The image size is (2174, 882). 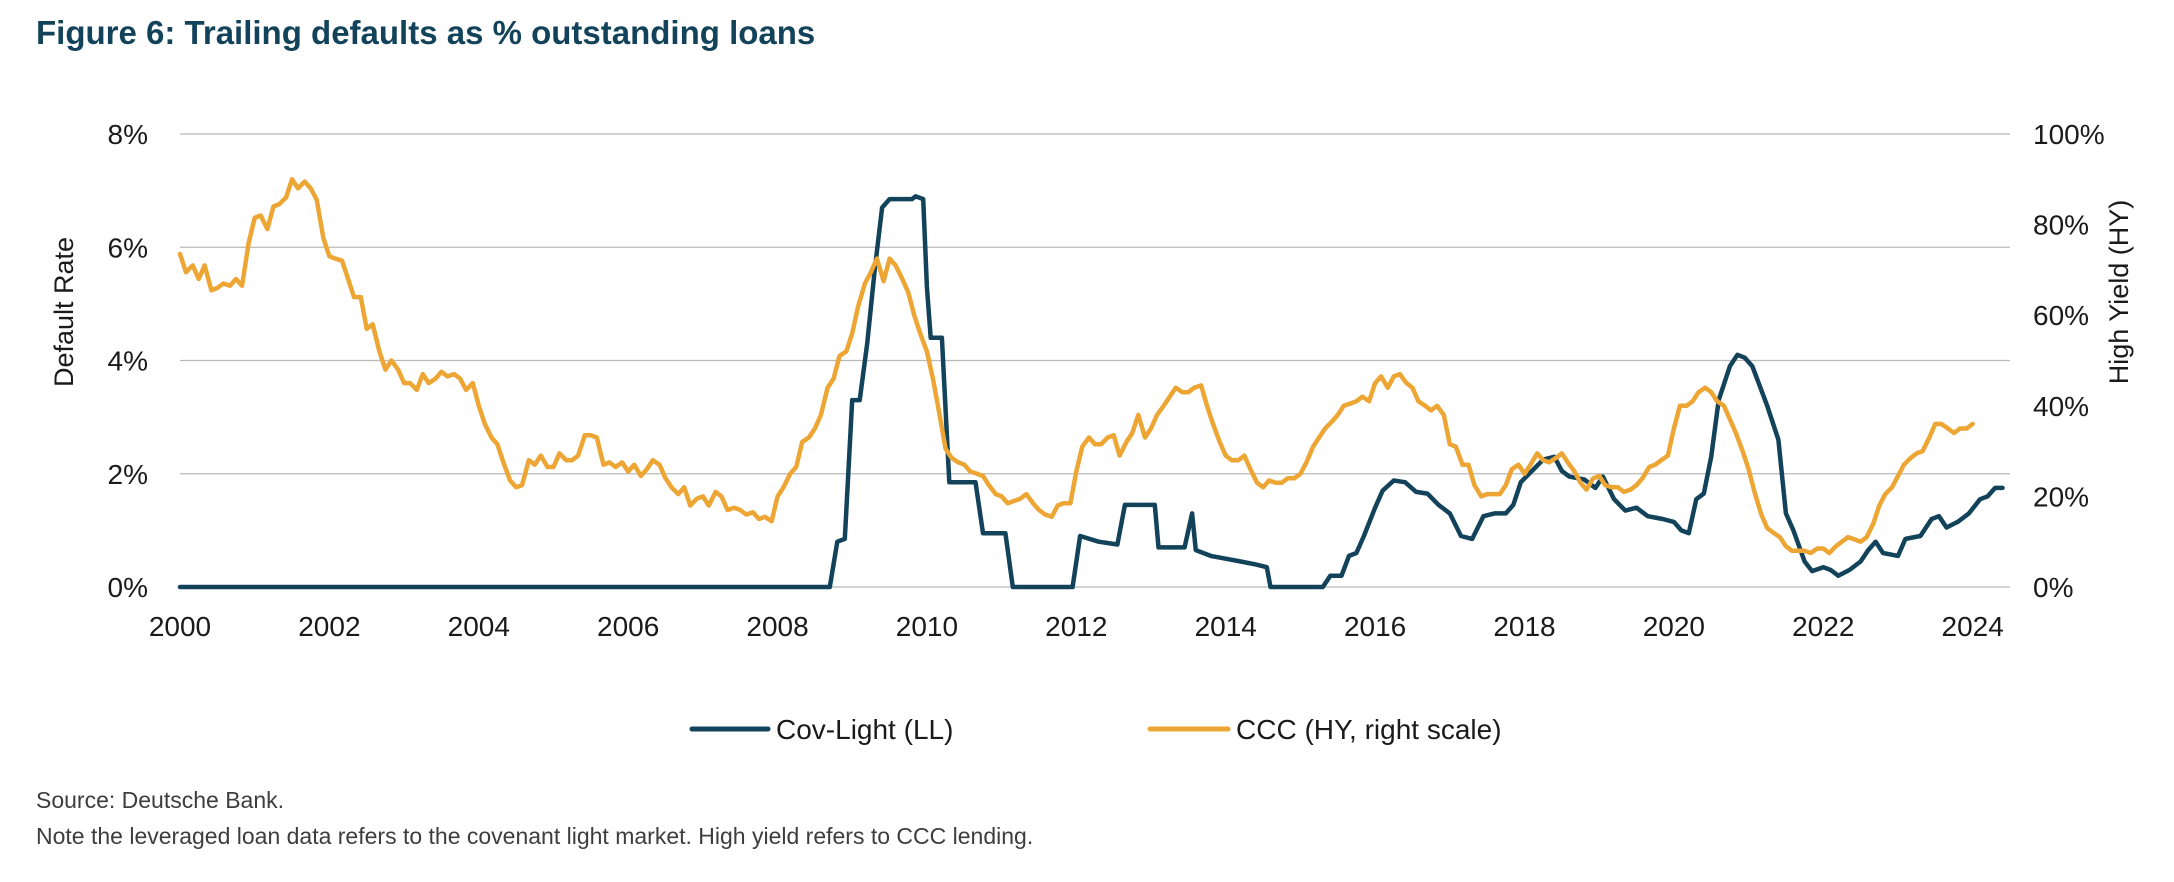 What do you see at coordinates (628, 626) in the screenshot?
I see `x-tick-label: 2006` at bounding box center [628, 626].